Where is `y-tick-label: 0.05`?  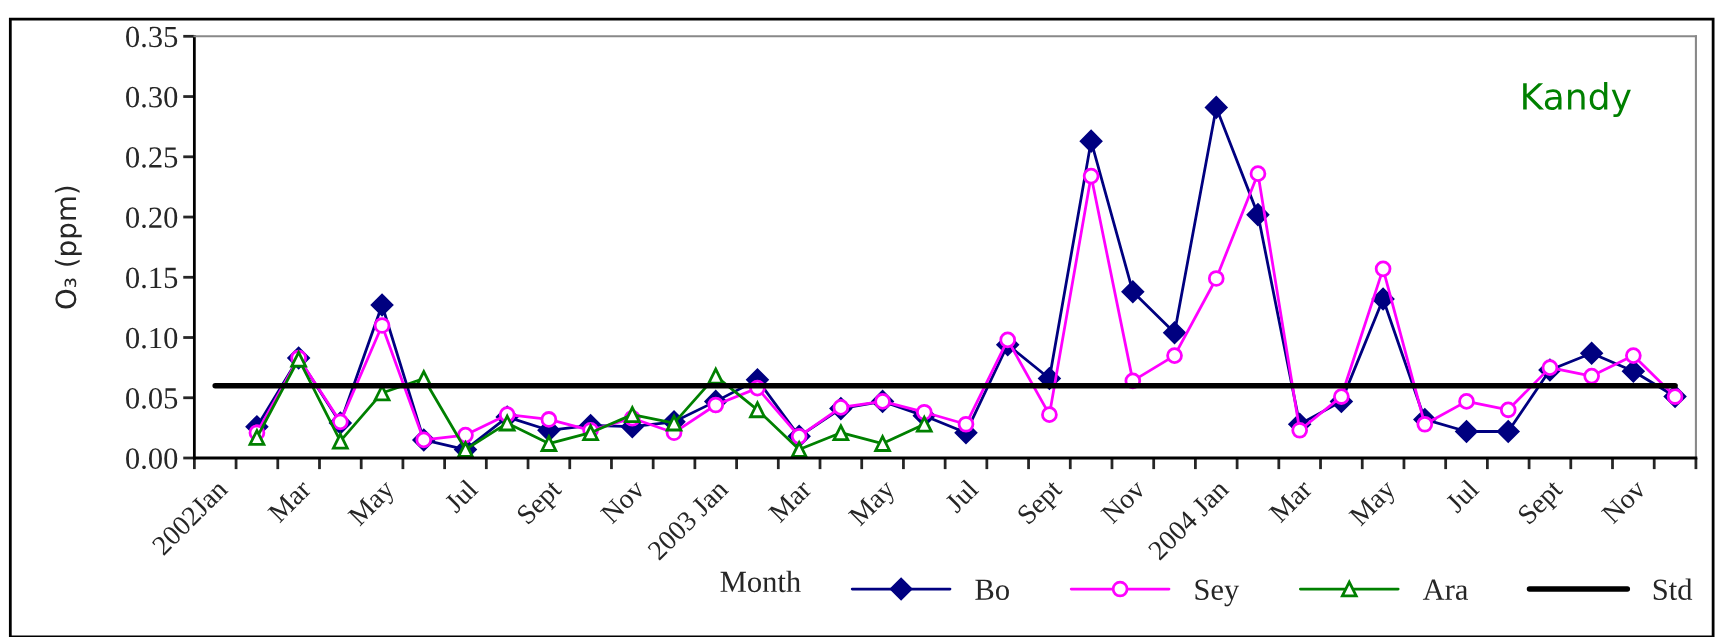 y-tick-label: 0.05 is located at coordinates (152, 398).